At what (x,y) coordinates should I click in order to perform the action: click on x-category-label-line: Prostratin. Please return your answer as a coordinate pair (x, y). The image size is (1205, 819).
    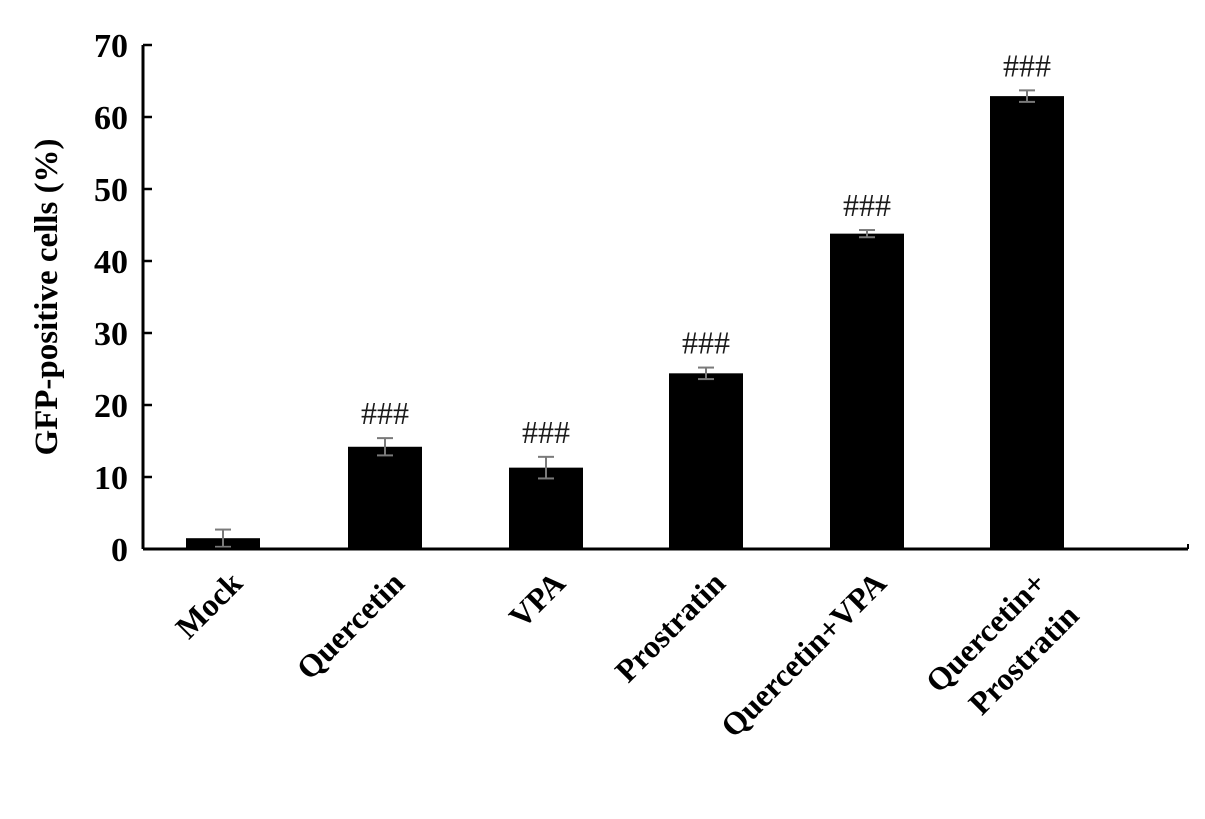
    Looking at the image, I should click on (670, 626).